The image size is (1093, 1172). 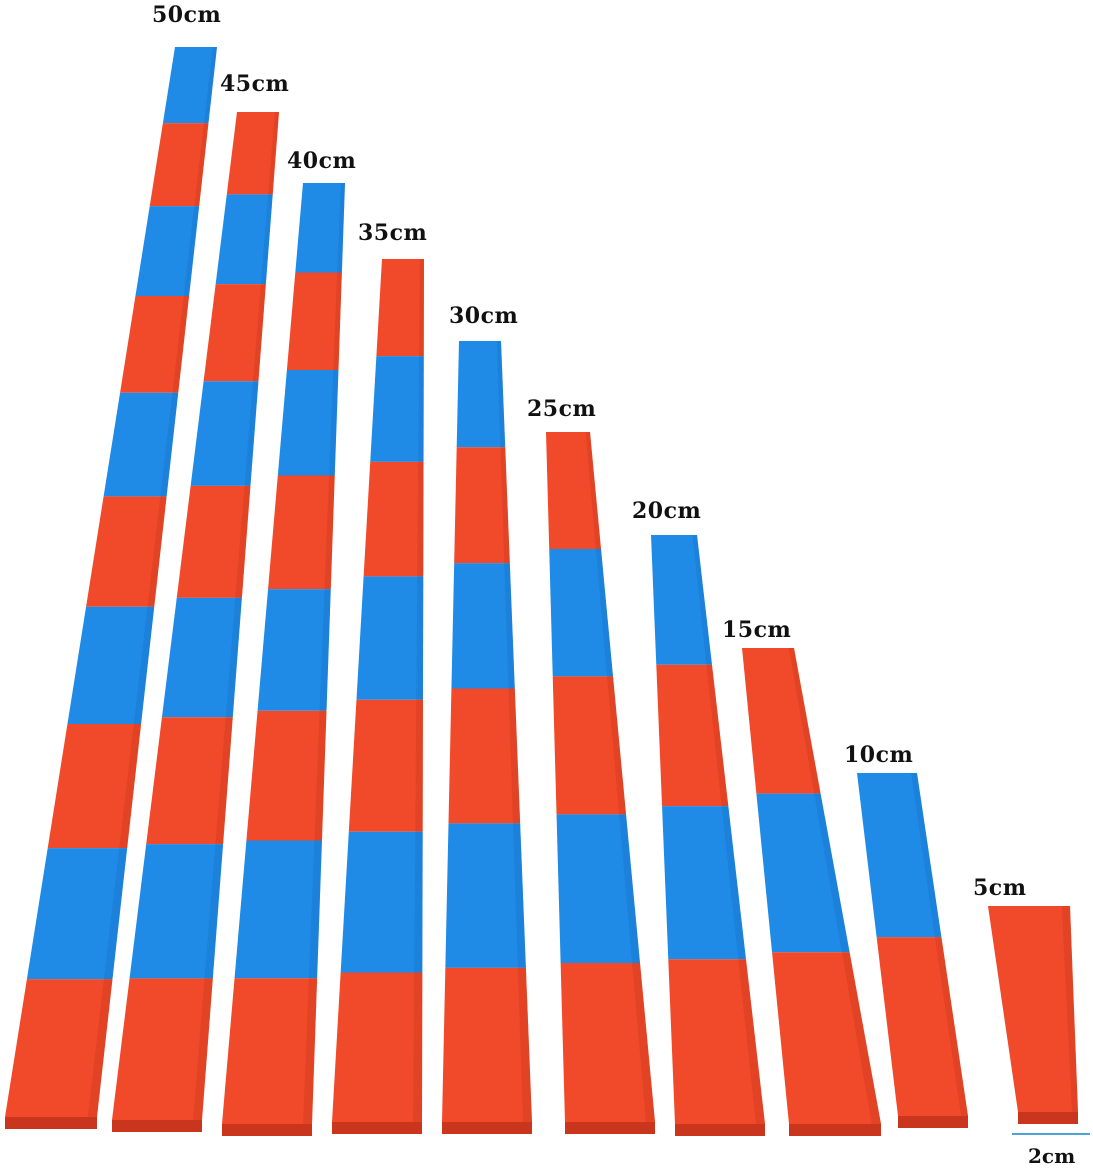 I want to click on rod-25cm, so click(x=600, y=783).